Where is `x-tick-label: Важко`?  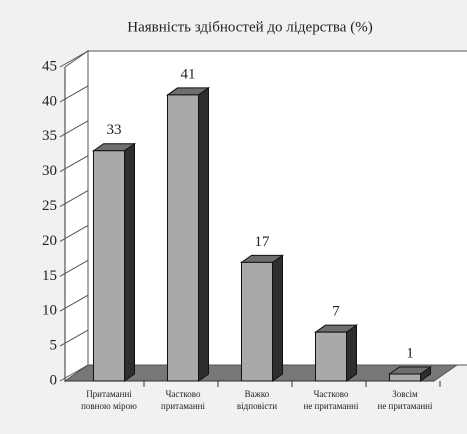
x-tick-label: Важко is located at coordinates (257, 394).